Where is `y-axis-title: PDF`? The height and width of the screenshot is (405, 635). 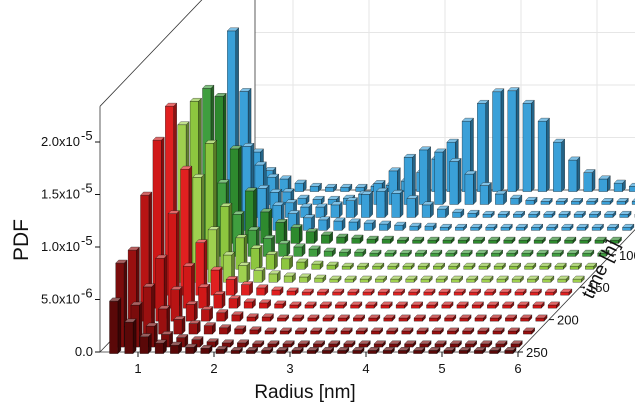
y-axis-title: PDF is located at coordinates (21, 240).